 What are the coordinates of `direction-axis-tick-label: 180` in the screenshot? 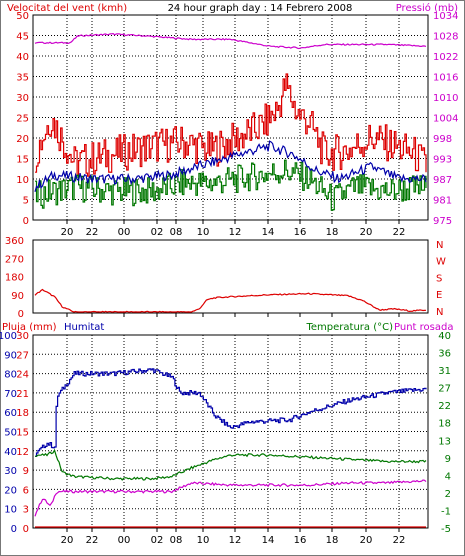 It's located at (14, 278).